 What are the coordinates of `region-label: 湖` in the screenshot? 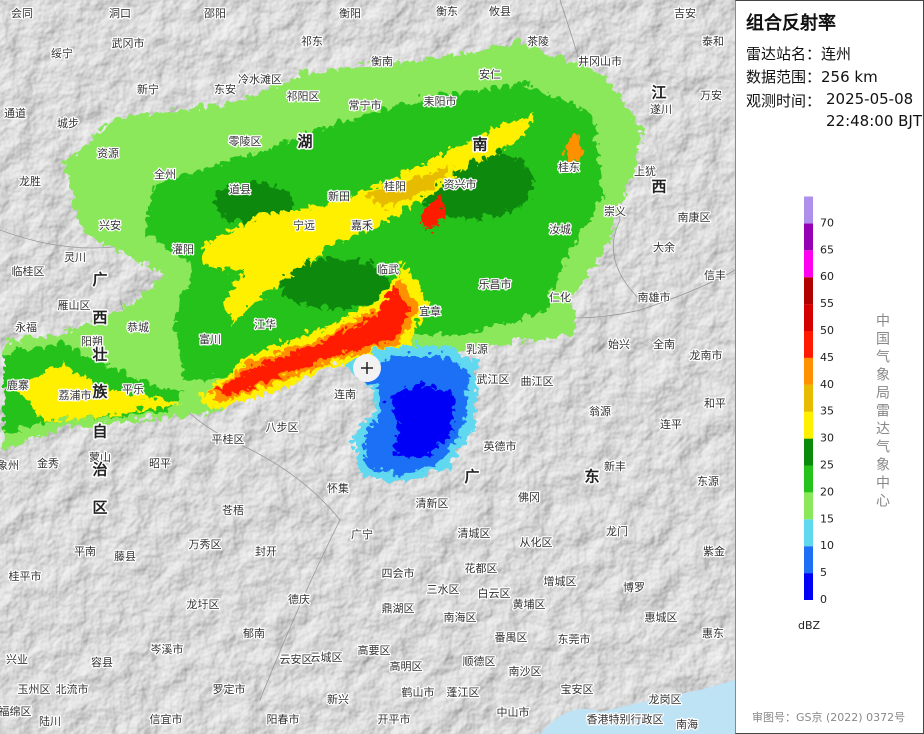 It's located at (304, 142).